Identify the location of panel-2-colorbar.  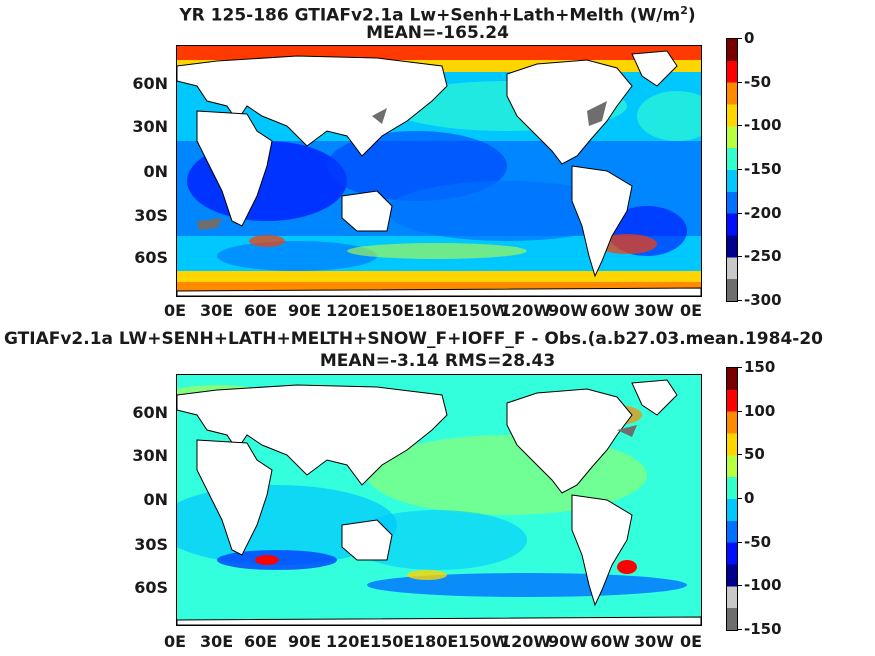
(732, 499).